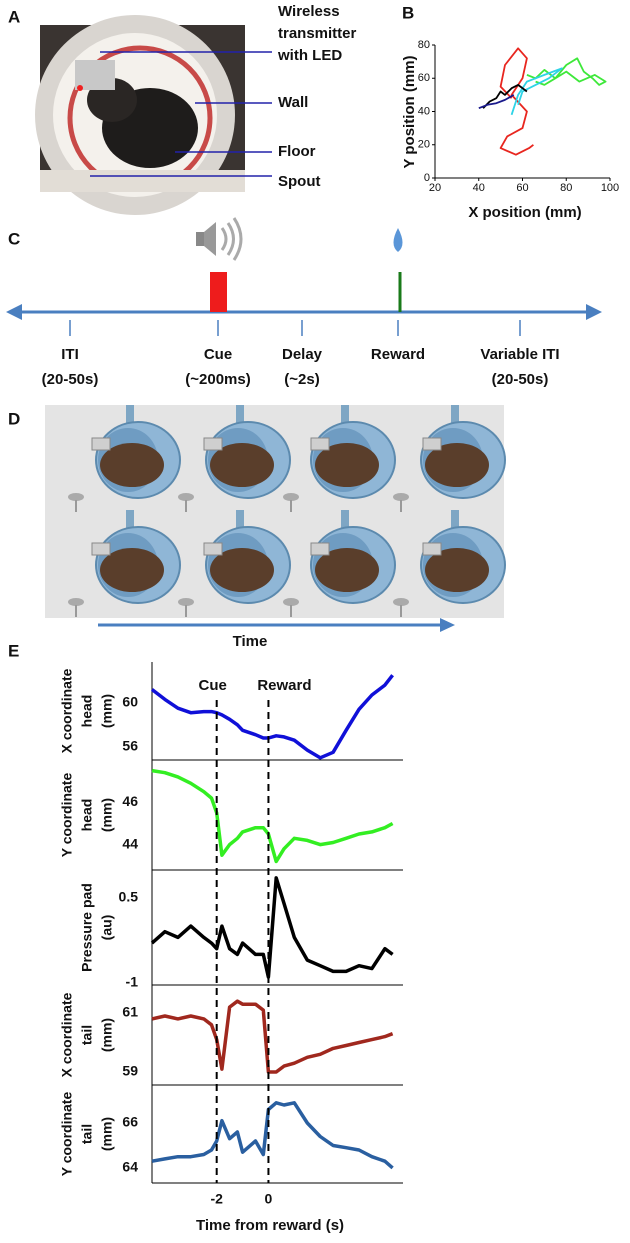 The width and height of the screenshot is (630, 1243). Describe the element at coordinates (14, 418) in the screenshot. I see `panel-label: D` at that location.